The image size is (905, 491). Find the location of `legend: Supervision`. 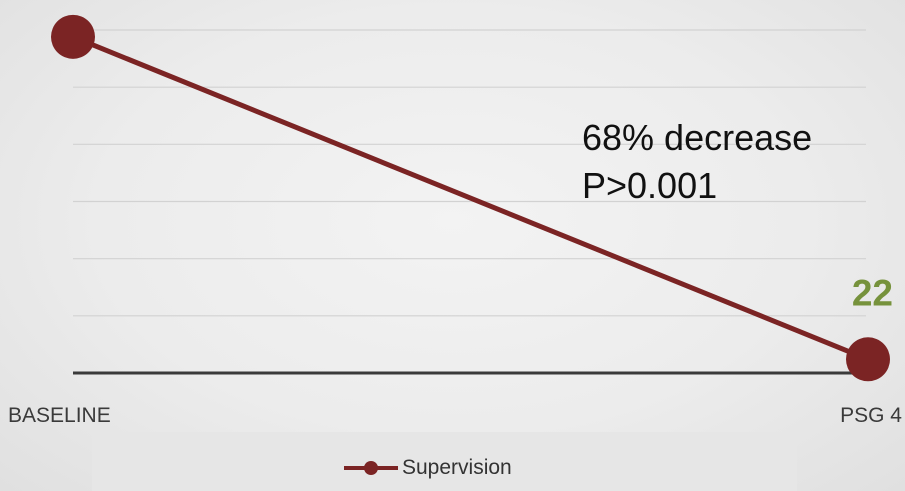

legend: Supervision is located at coordinates (444, 461).